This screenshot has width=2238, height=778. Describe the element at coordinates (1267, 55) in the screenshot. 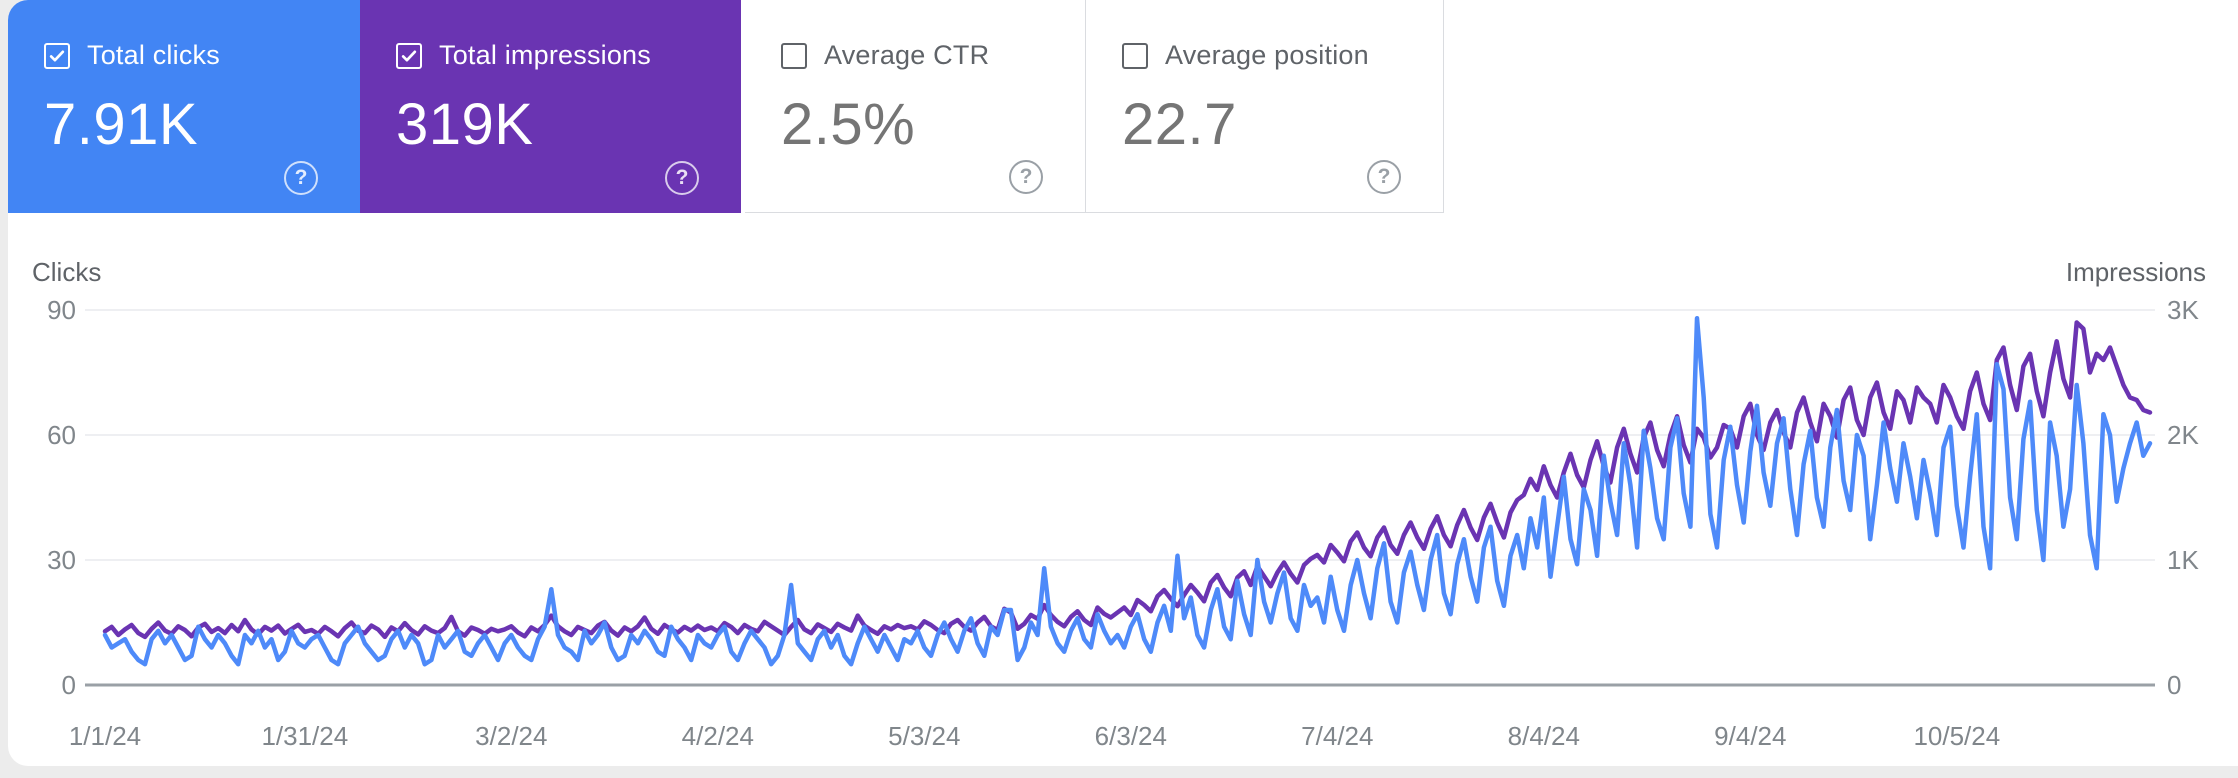

I see `average-position-label: Average position` at that location.